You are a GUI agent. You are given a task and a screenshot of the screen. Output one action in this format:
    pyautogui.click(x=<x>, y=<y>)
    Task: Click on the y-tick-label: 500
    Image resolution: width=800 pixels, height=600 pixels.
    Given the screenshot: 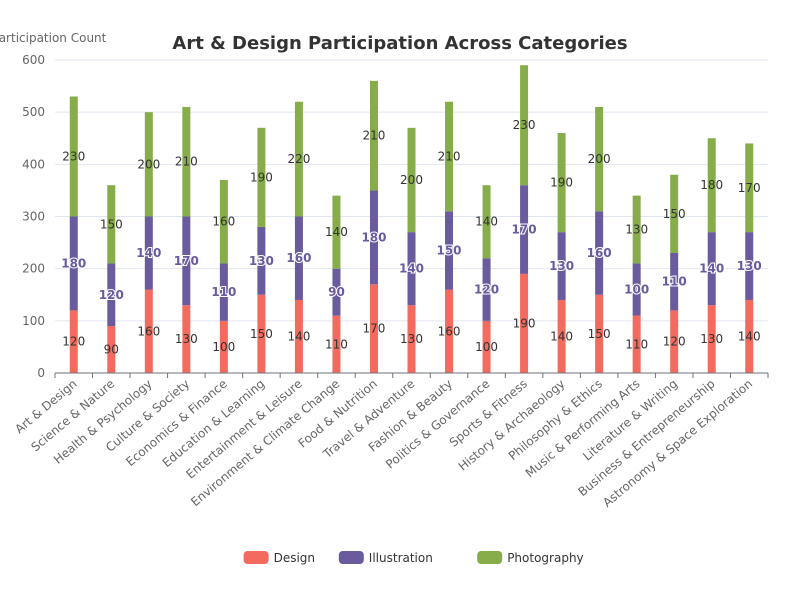 What is the action you would take?
    pyautogui.click(x=33, y=112)
    